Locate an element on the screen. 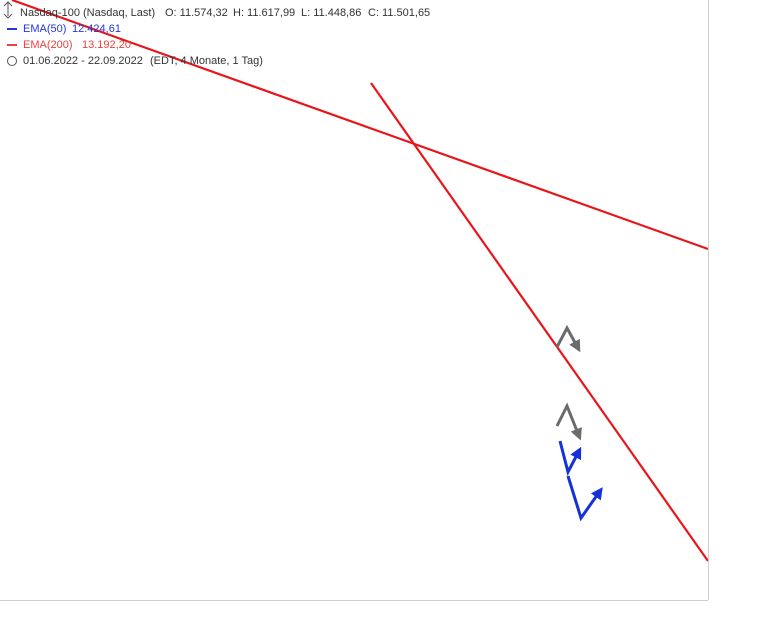  clock-icon is located at coordinates (12, 61).